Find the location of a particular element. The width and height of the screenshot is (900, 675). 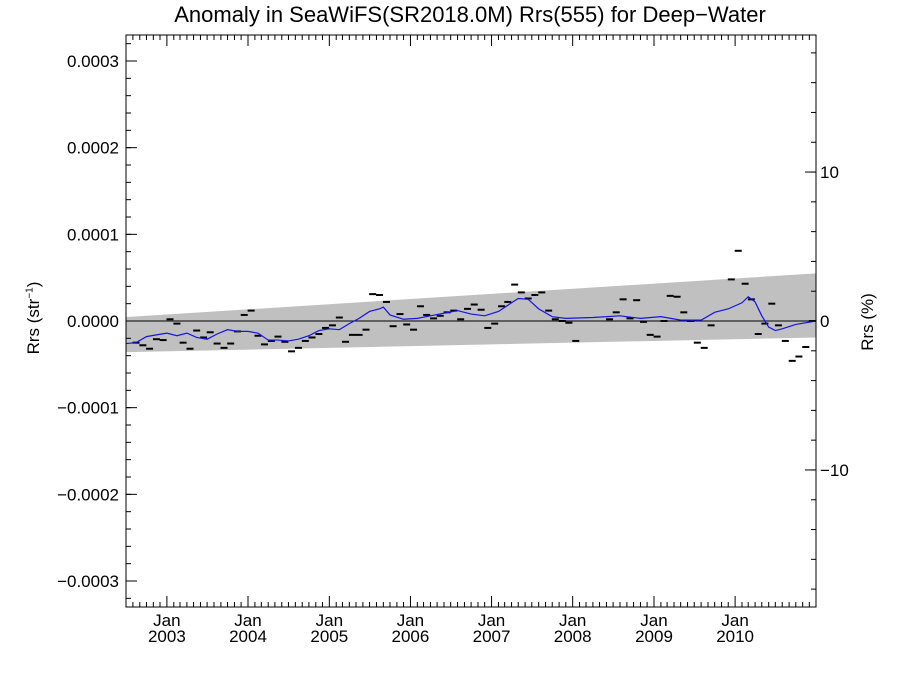

x-tick-year-label: 2007 is located at coordinates (492, 636).